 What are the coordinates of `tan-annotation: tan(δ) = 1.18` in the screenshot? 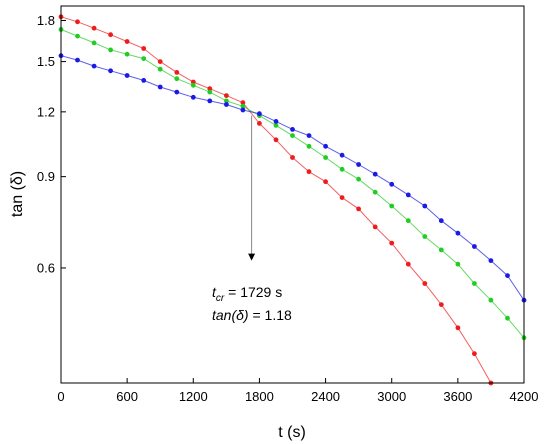 It's located at (252, 315).